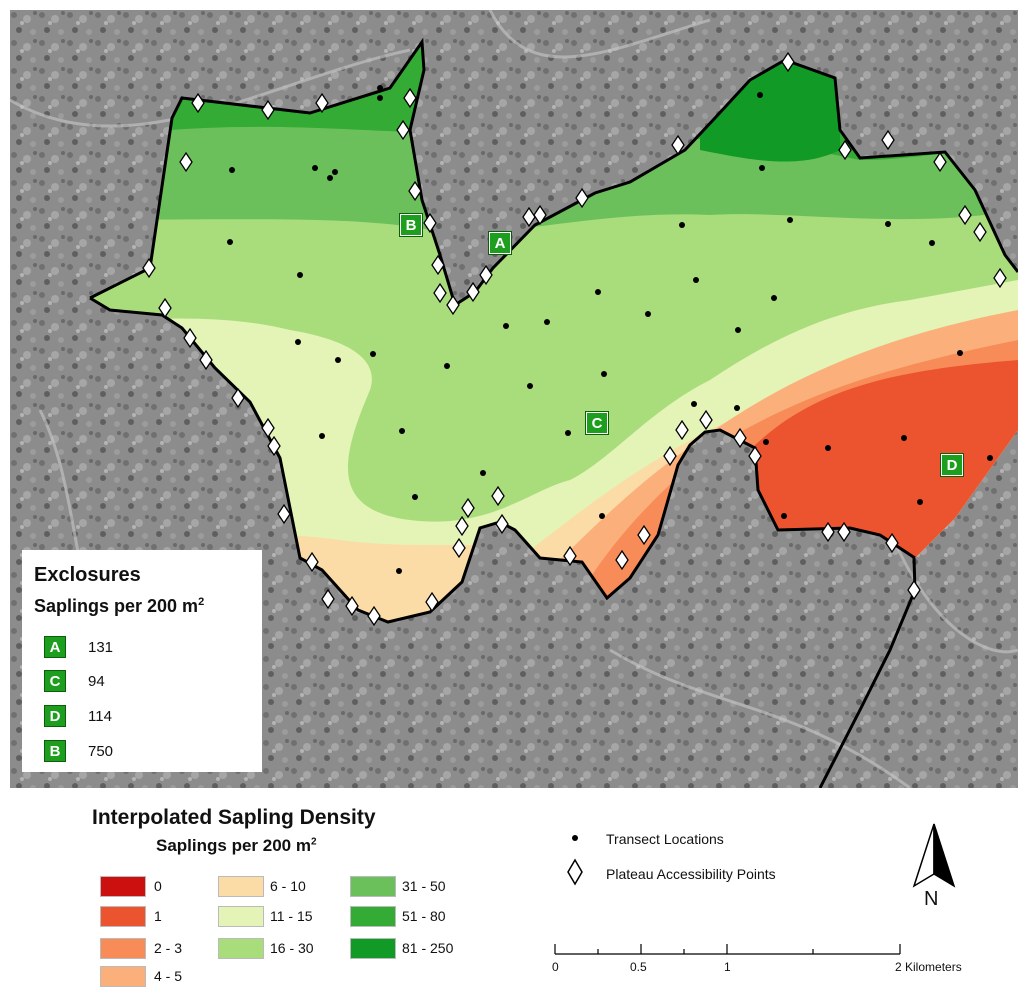  Describe the element at coordinates (100, 716) in the screenshot. I see `exclosure-value: 114` at that location.